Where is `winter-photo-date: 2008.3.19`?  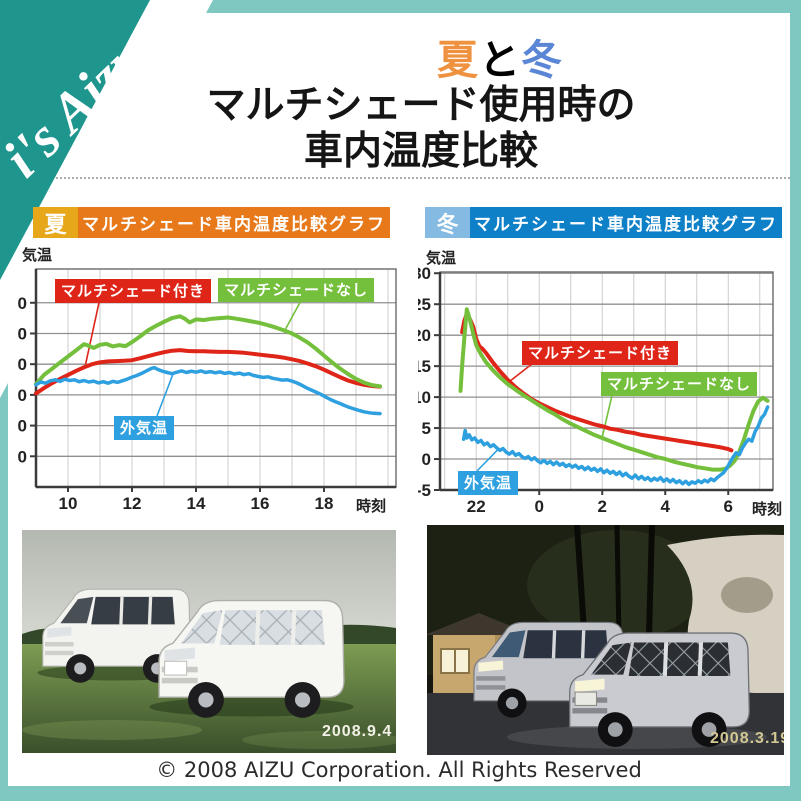
winter-photo-date: 2008.3.19 is located at coordinates (747, 738).